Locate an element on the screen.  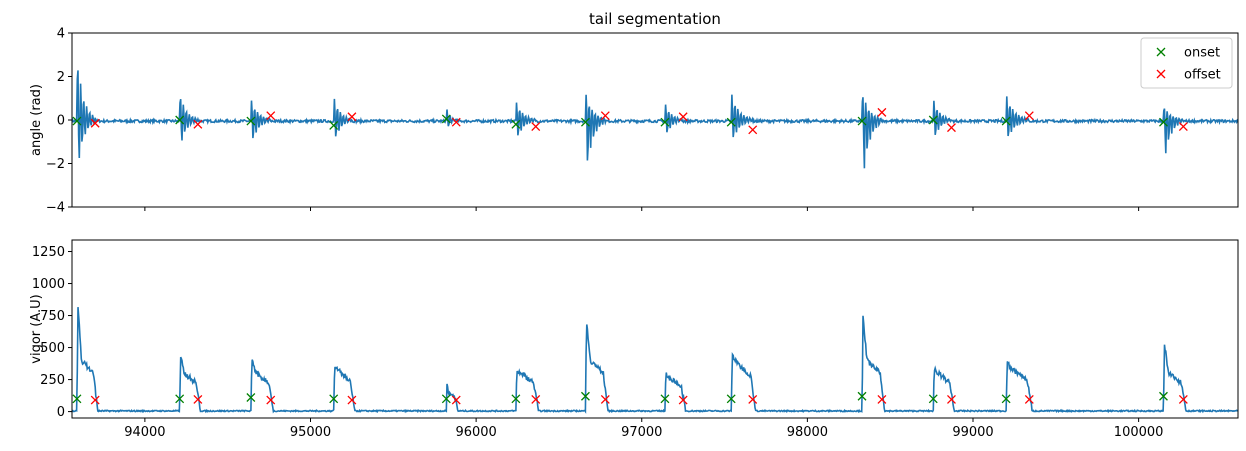
onset-legend-label: onset is located at coordinates (1202, 53).